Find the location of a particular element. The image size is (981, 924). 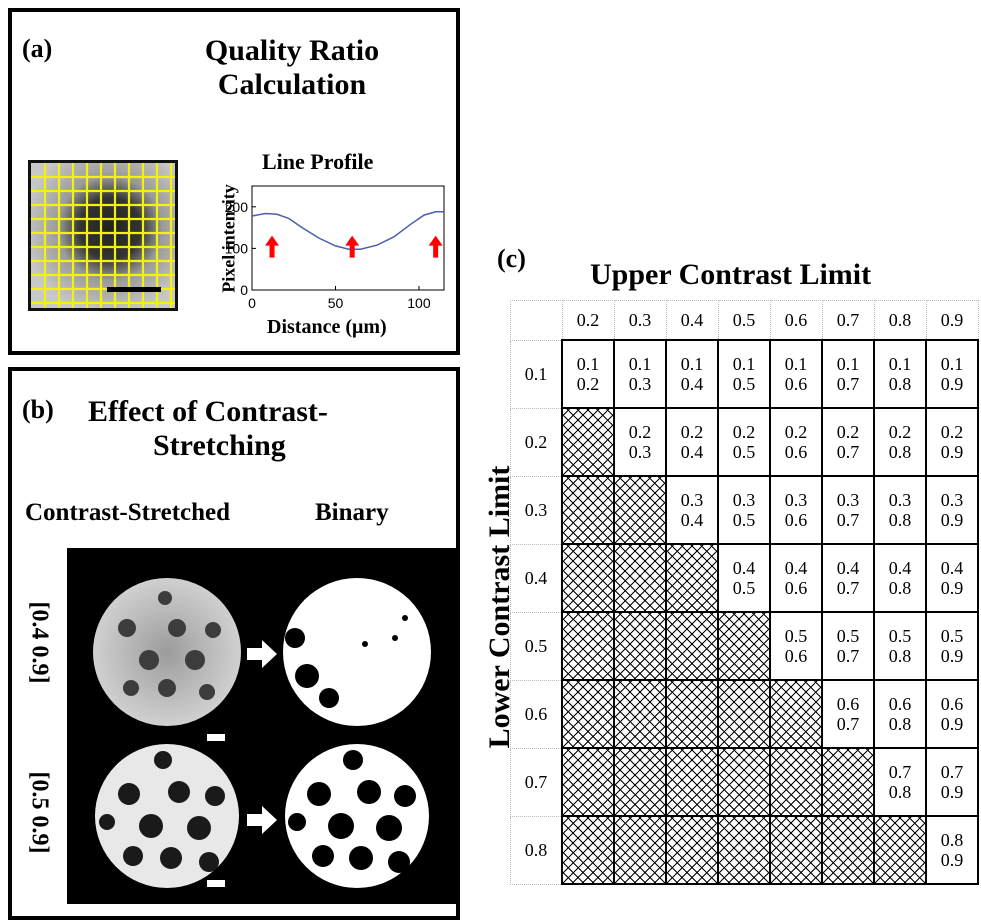

limit-pair-cell: 0.3 0.7 is located at coordinates (848, 510).